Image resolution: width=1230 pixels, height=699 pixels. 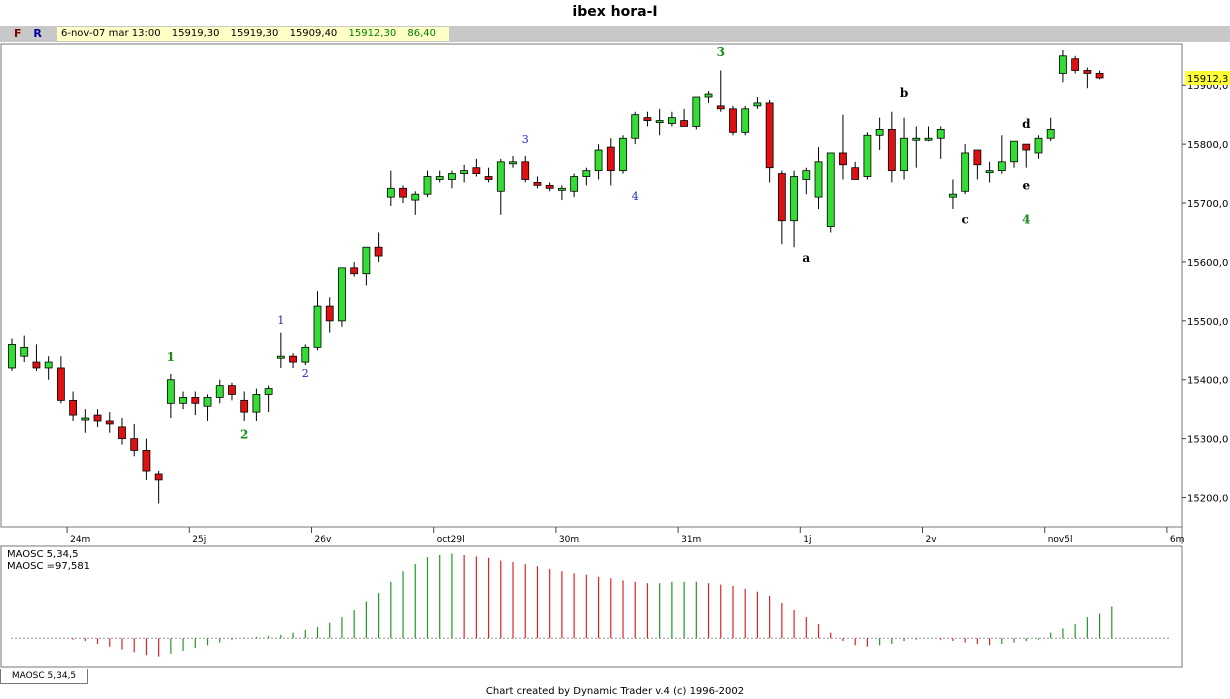 I want to click on r-button: R, so click(x=37, y=33).